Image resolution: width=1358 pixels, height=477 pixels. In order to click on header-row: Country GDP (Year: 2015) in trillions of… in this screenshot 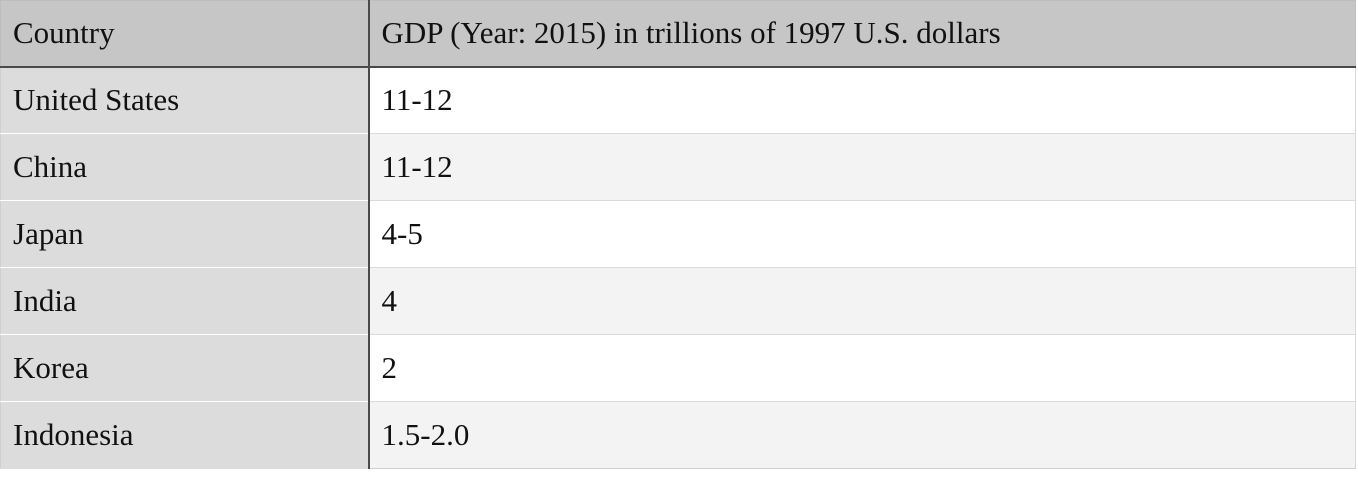, I will do `click(678, 34)`.